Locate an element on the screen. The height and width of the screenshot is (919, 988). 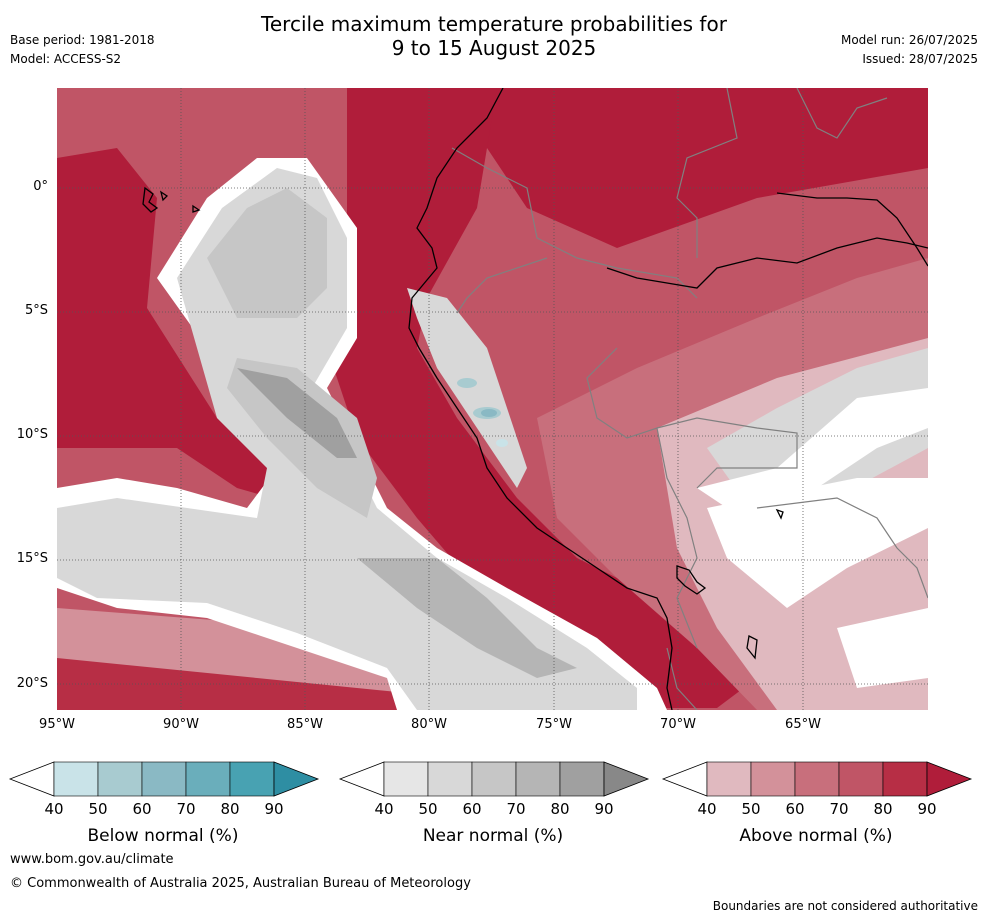
lon-label-75w: 75°W is located at coordinates (554, 724).